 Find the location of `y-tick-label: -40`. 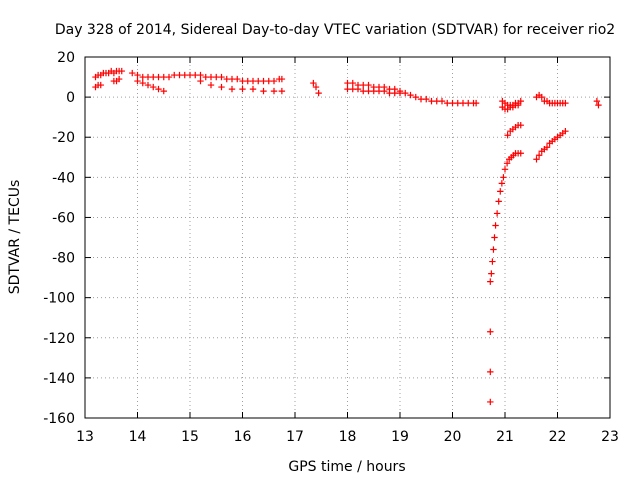

y-tick-label: -40 is located at coordinates (63, 178).